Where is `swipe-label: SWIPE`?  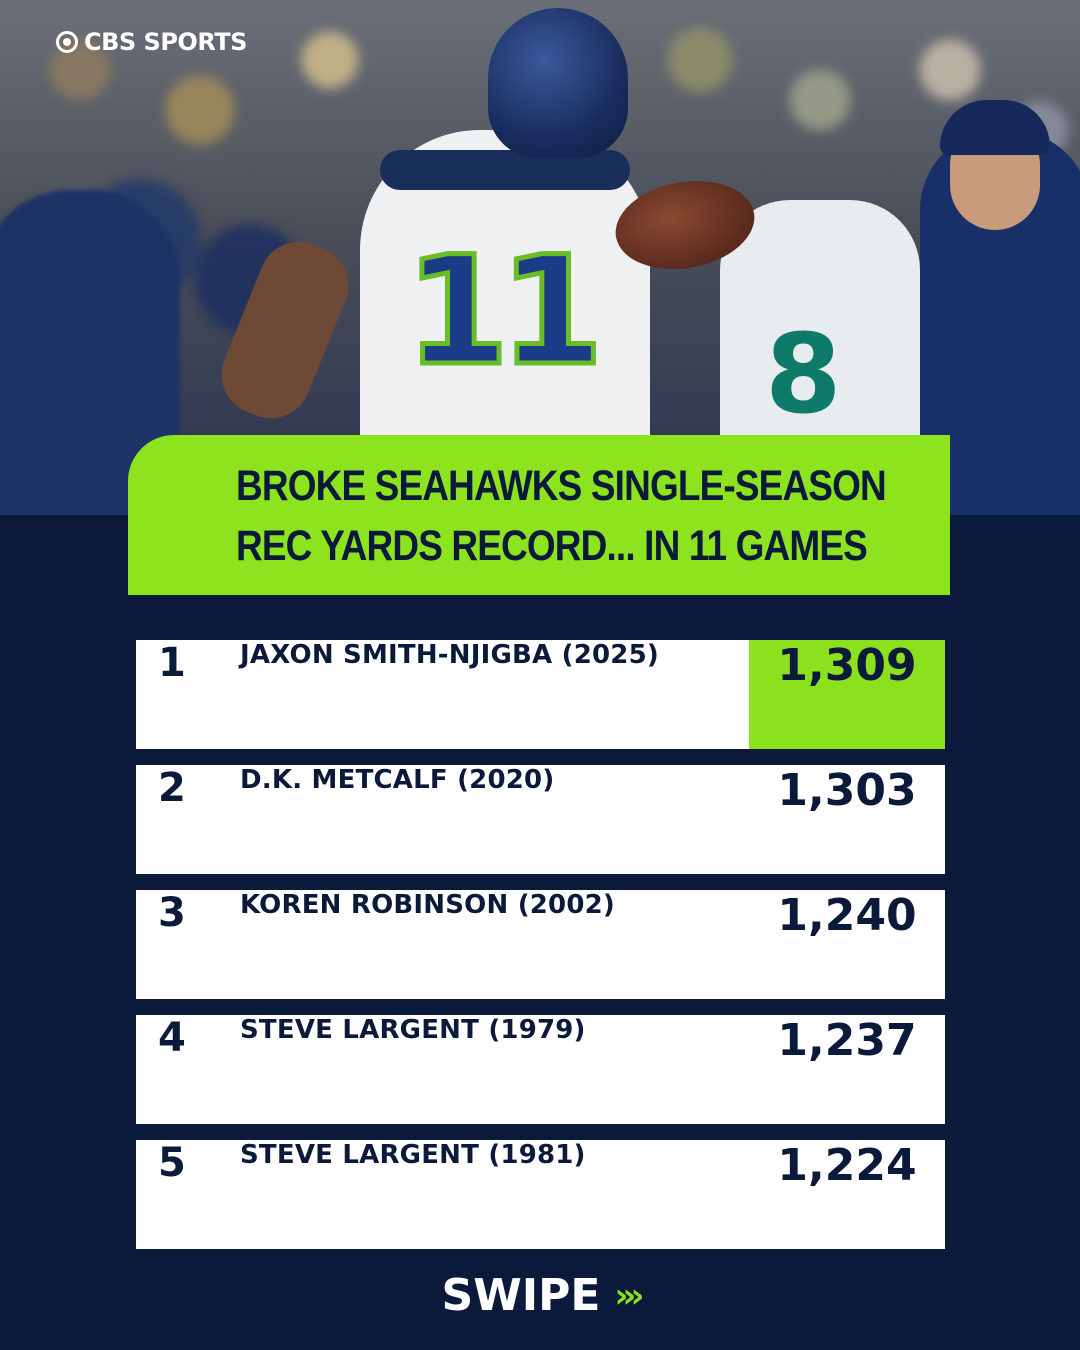
swipe-label: SWIPE is located at coordinates (521, 1295).